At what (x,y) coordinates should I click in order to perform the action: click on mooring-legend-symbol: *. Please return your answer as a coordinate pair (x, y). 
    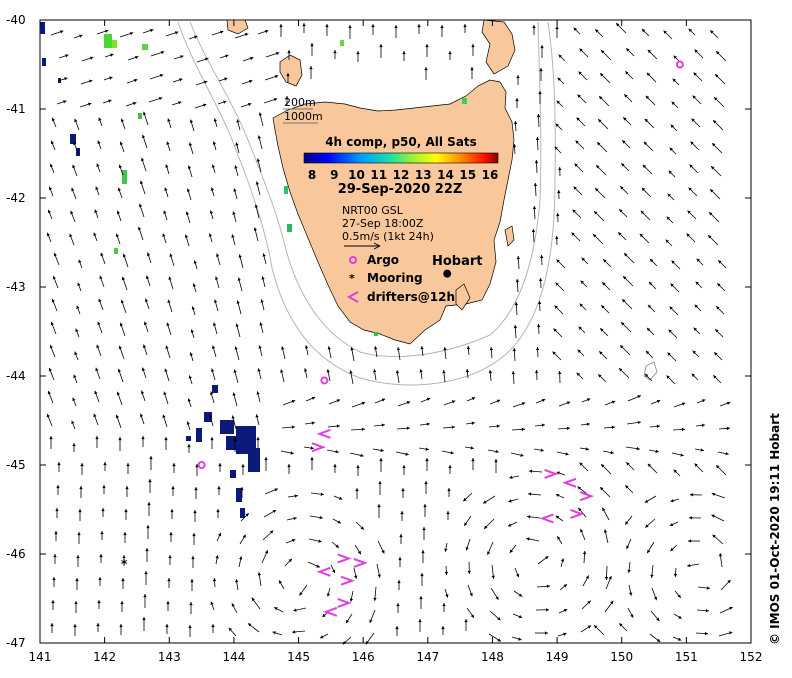
    Looking at the image, I should click on (352, 278).